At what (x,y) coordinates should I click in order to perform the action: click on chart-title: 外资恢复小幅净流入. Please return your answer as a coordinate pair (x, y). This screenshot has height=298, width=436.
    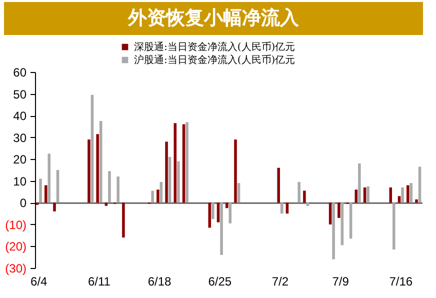
    Looking at the image, I should click on (213, 18).